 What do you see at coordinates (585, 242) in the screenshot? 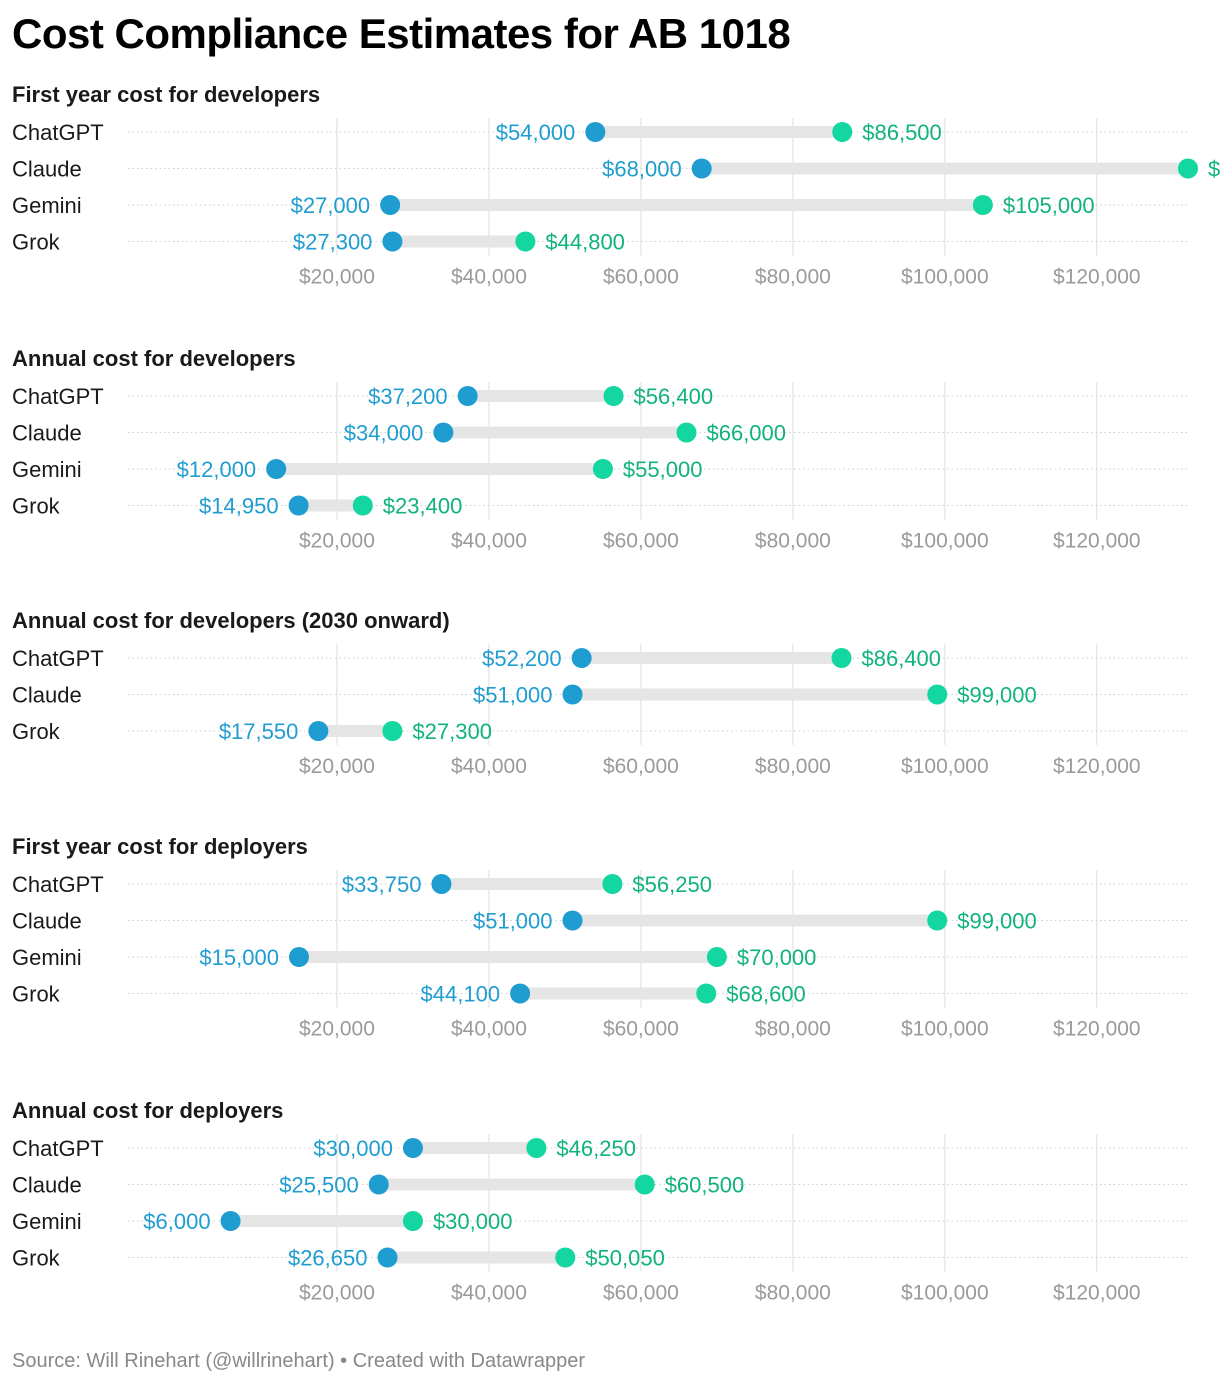
I see `high-value-label: $44,800` at bounding box center [585, 242].